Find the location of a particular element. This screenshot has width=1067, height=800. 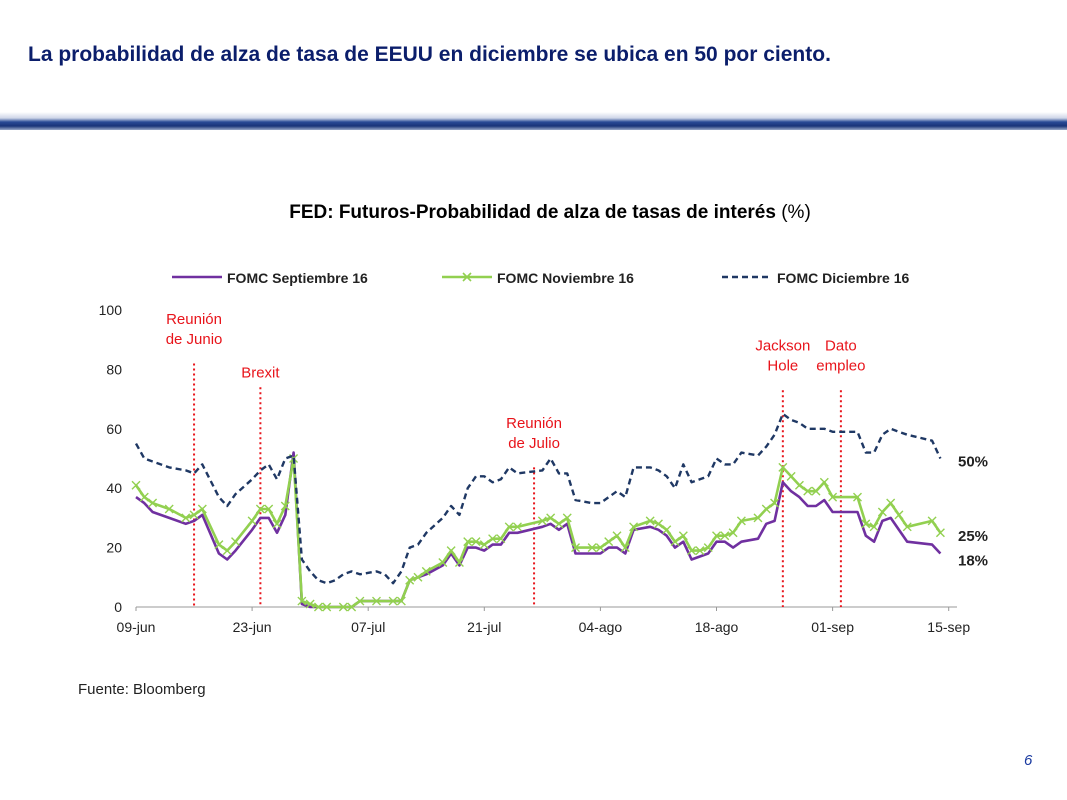

y-tick-label-20: 20 is located at coordinates (114, 548).